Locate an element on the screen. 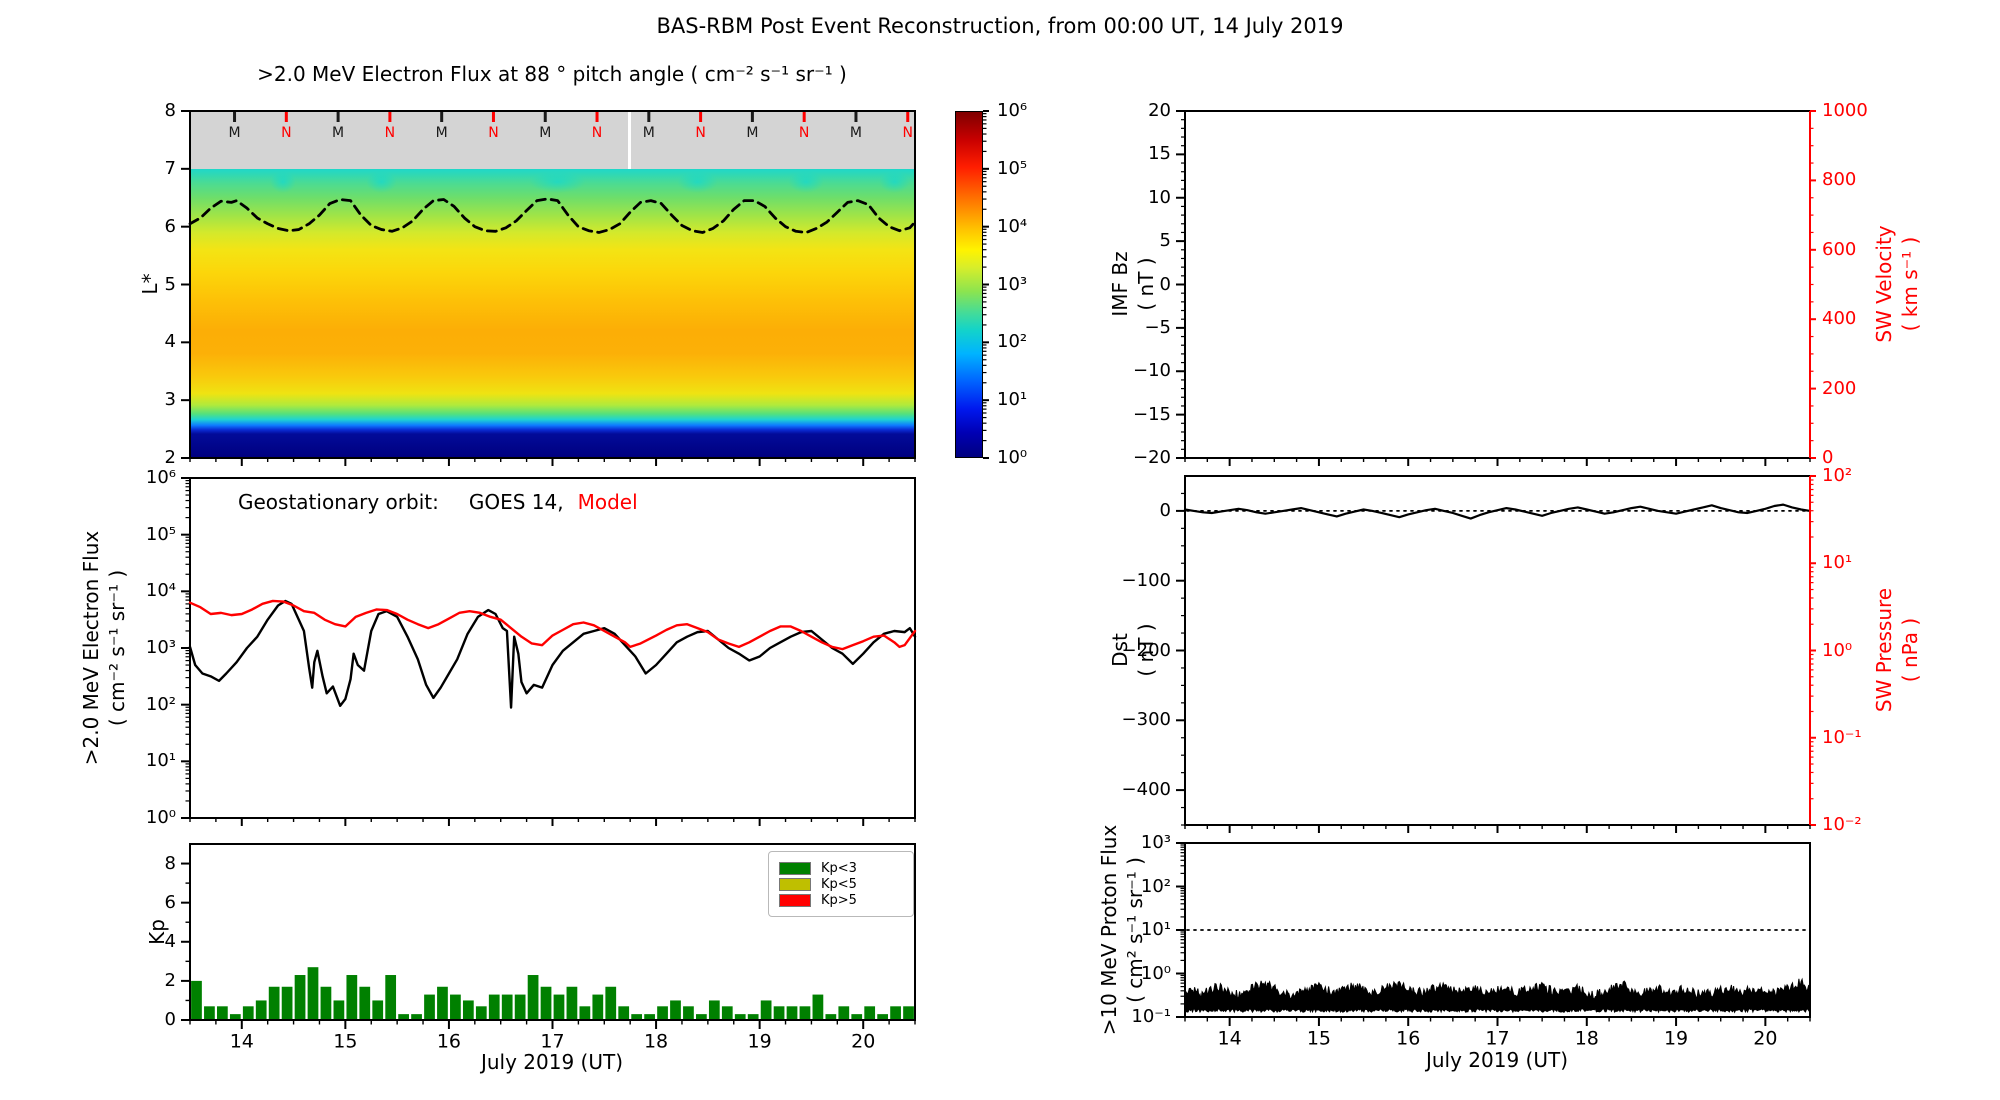 The height and width of the screenshot is (1100, 2000). flux-annotation: Geostationary orbit: GOES 14, Model is located at coordinates (438, 502).